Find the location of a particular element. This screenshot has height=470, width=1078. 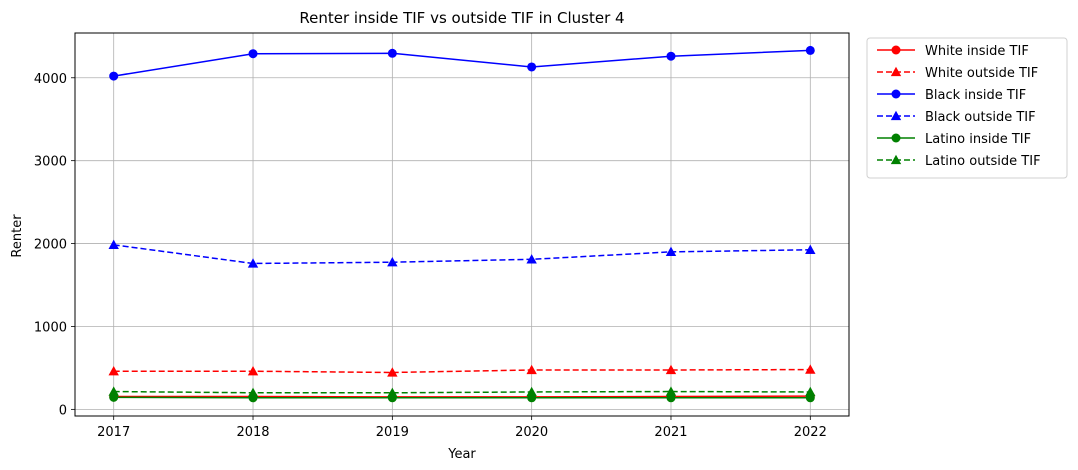

y-tick-label: 4000 is located at coordinates (50, 79).